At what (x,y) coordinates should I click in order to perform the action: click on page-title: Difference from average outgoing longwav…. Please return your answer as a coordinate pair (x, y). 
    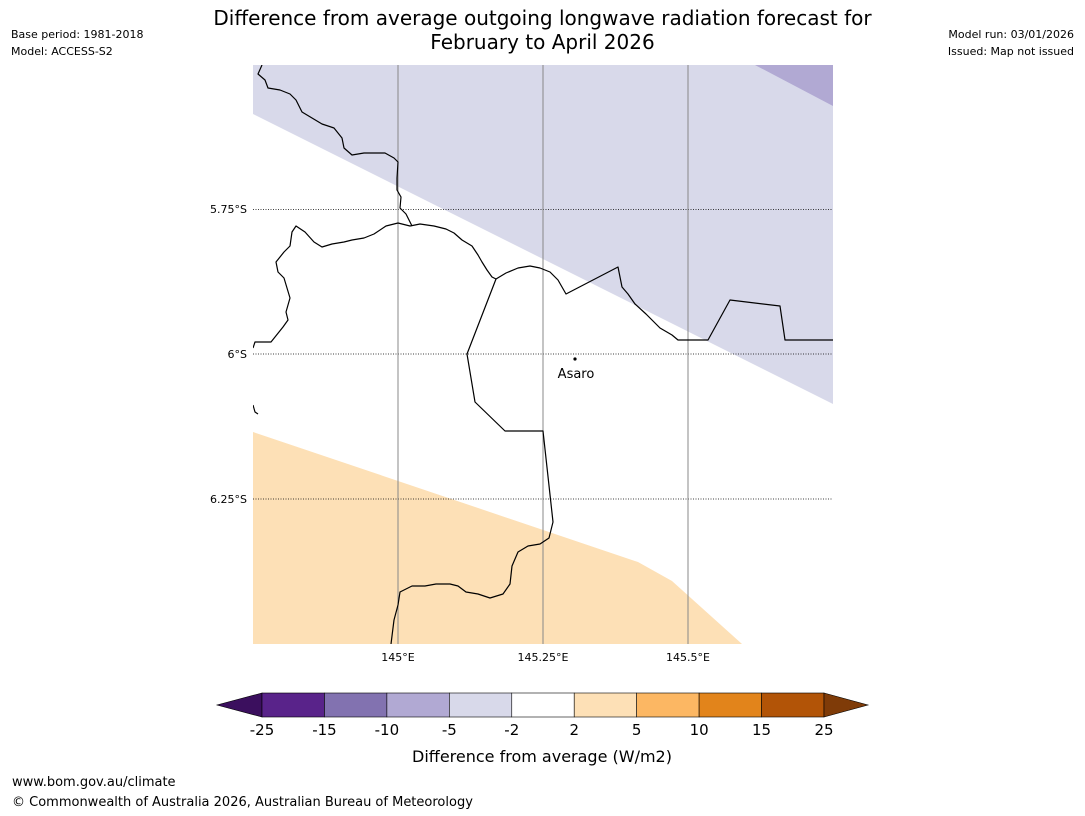
    Looking at the image, I should click on (542, 30).